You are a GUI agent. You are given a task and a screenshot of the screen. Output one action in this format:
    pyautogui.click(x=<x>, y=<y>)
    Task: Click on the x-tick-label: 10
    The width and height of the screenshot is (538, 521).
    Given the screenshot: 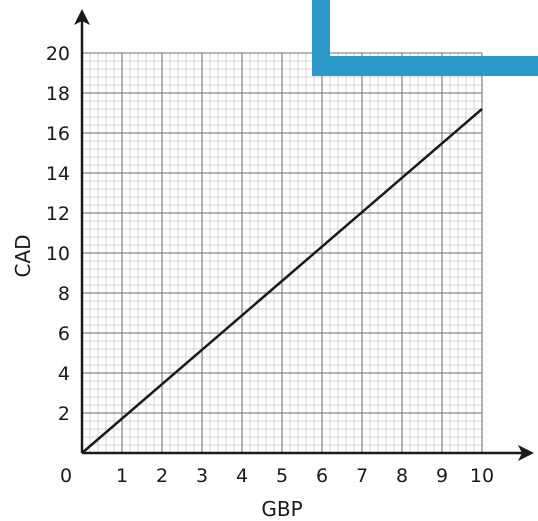 What is the action you would take?
    pyautogui.click(x=482, y=476)
    